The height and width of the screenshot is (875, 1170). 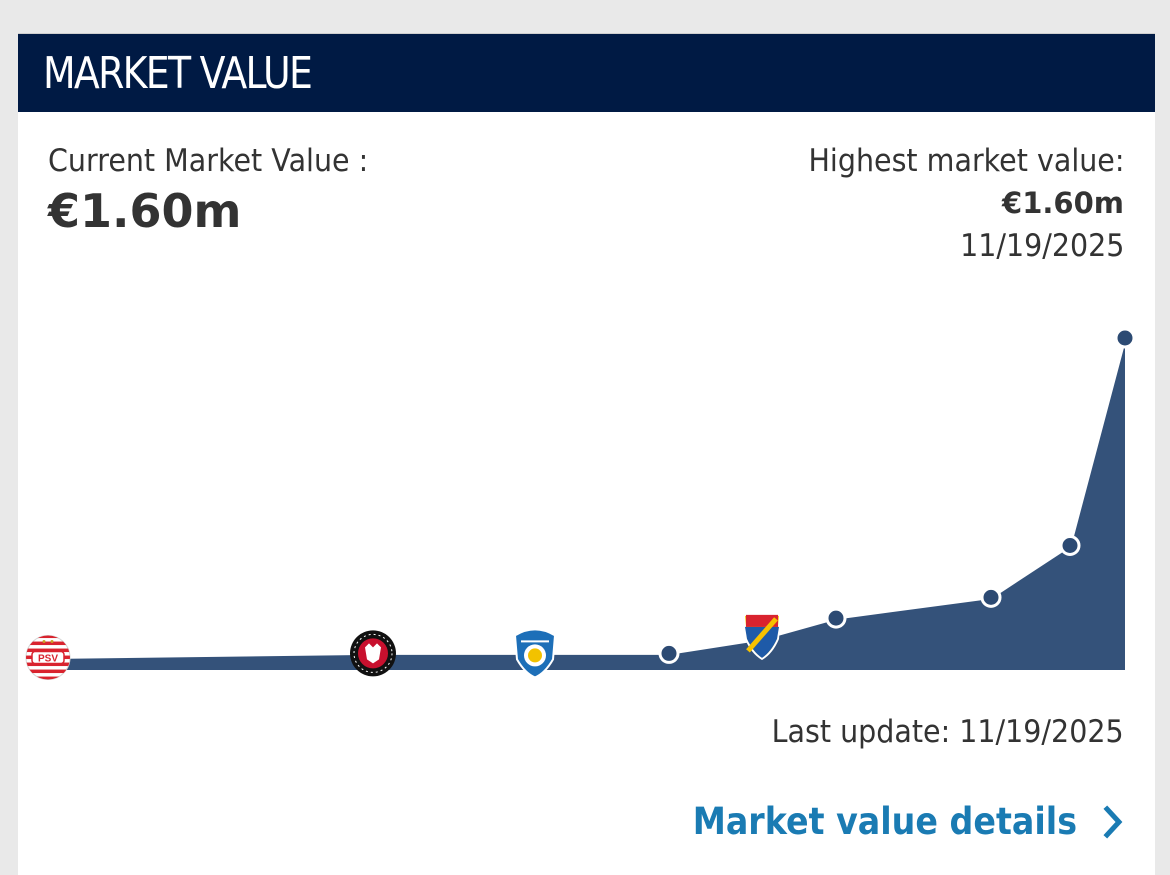 I want to click on esbjerg-crest-icon, so click(x=535, y=653).